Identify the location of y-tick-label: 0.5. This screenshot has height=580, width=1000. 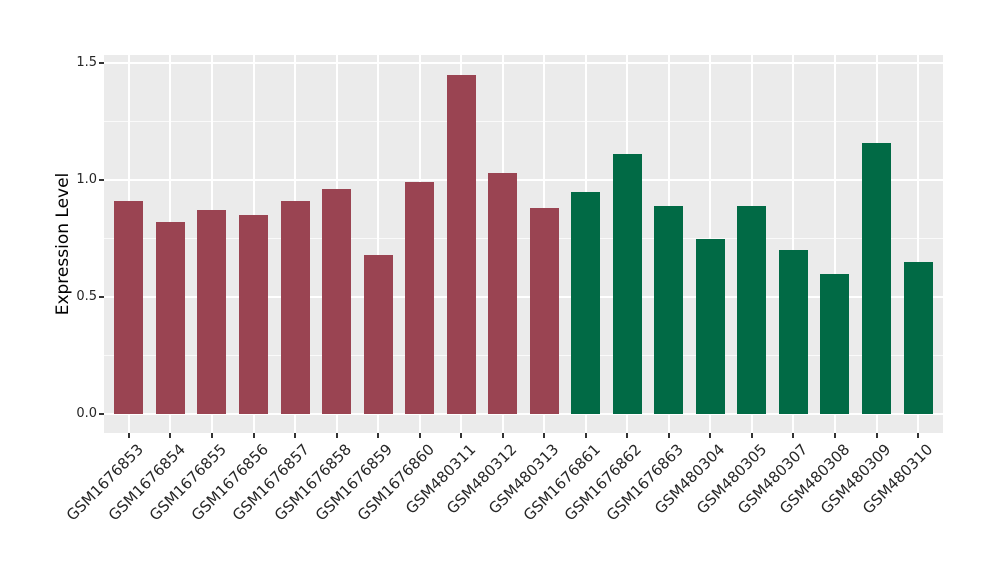
(86, 296).